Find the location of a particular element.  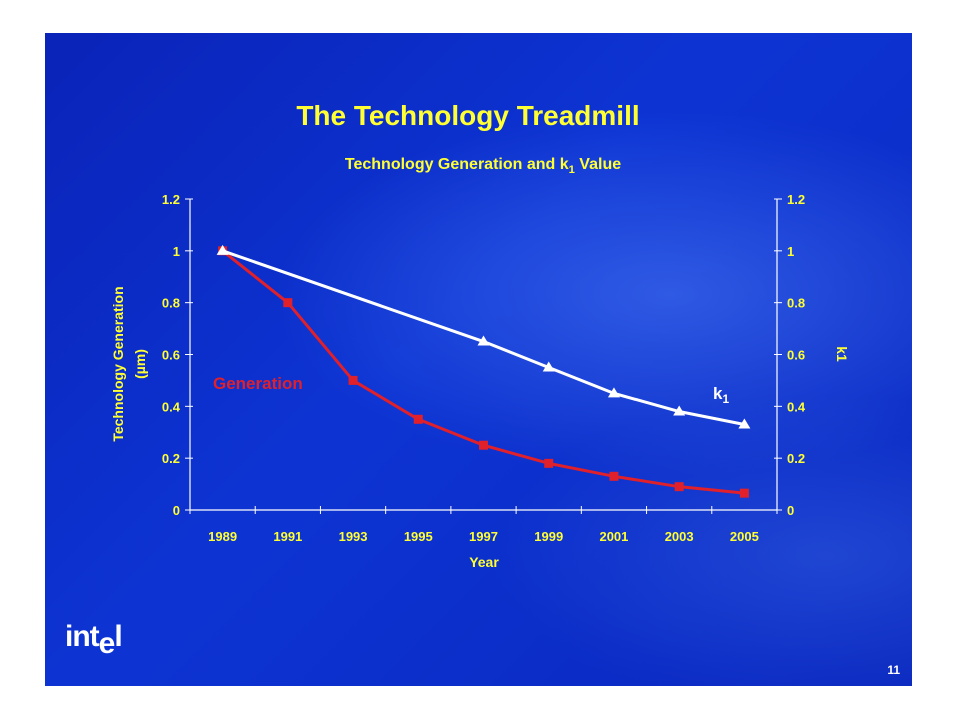

right-y-tick-label: 0.6 is located at coordinates (796, 355).